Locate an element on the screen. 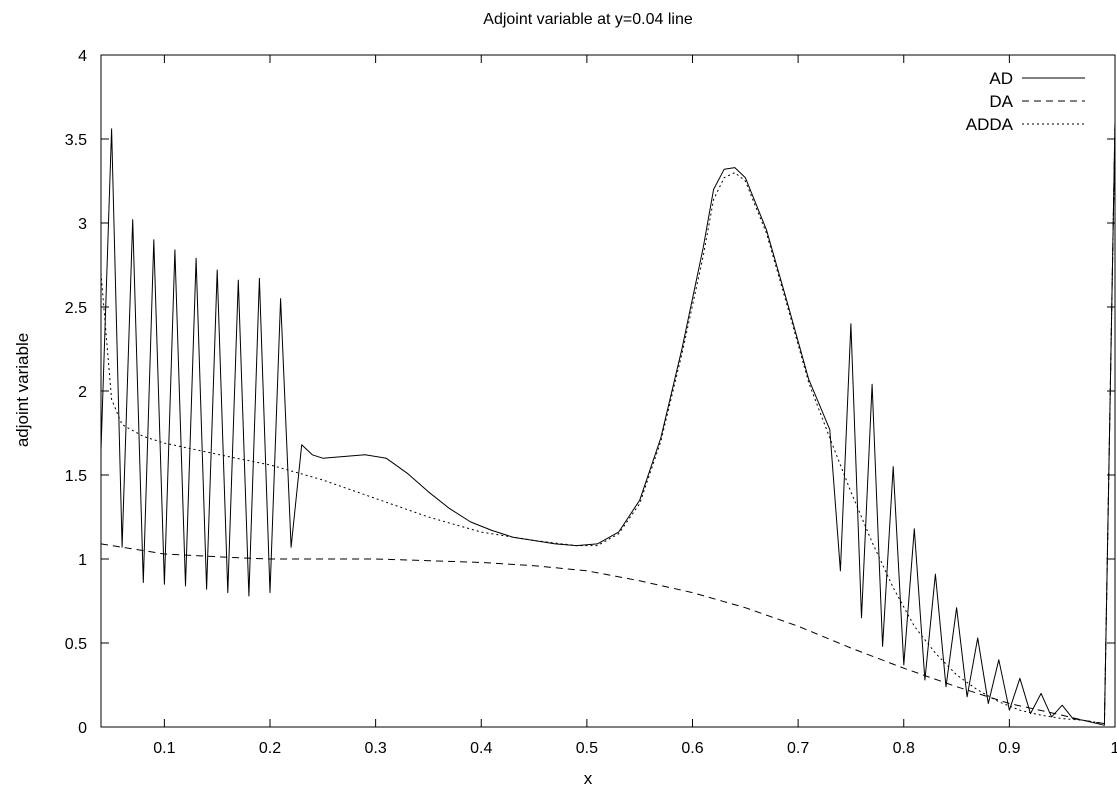 The width and height of the screenshot is (1117, 796). chart-title: Adjoint variable at y=0.04 line is located at coordinates (588, 19).